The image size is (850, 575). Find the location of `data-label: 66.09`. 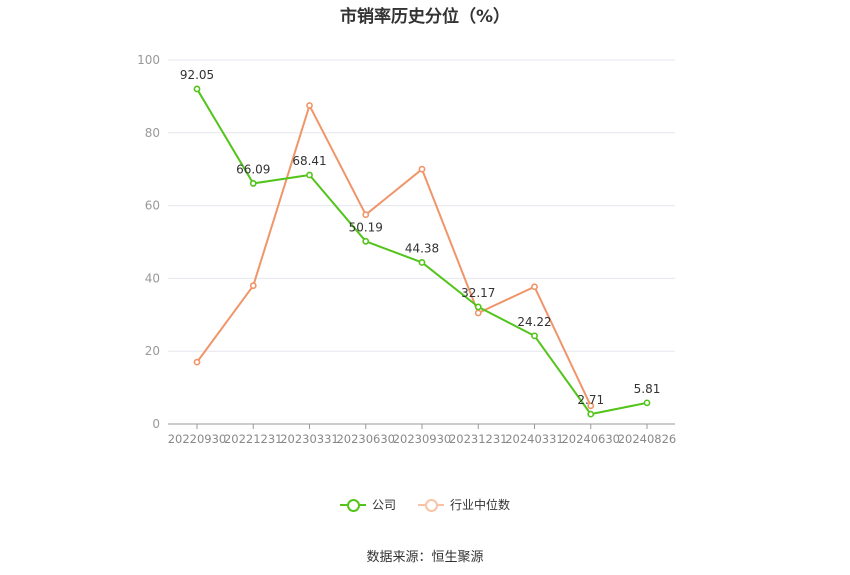

data-label: 66.09 is located at coordinates (253, 169).